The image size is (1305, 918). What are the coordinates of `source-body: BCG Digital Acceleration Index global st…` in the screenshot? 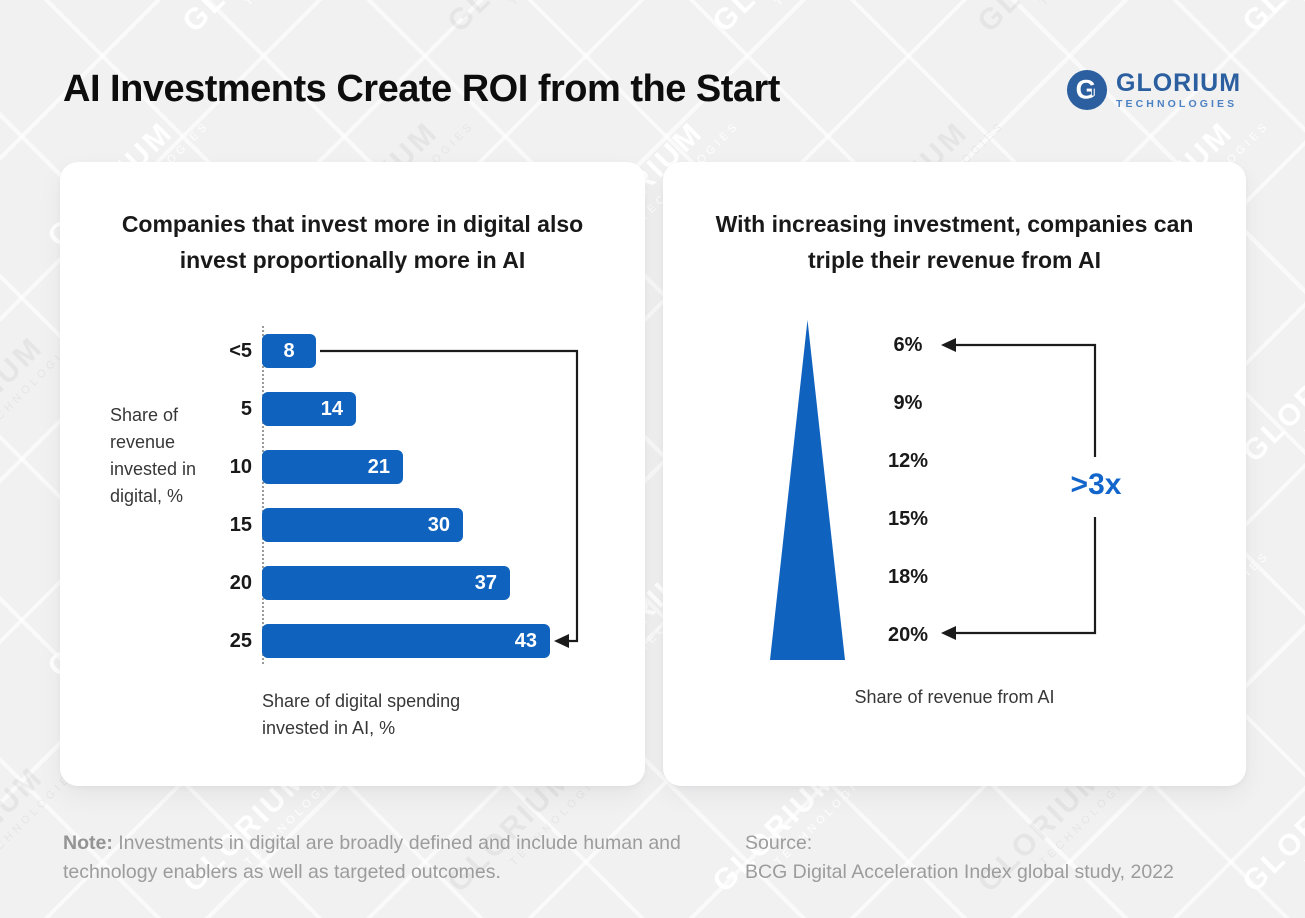 It's located at (959, 872).